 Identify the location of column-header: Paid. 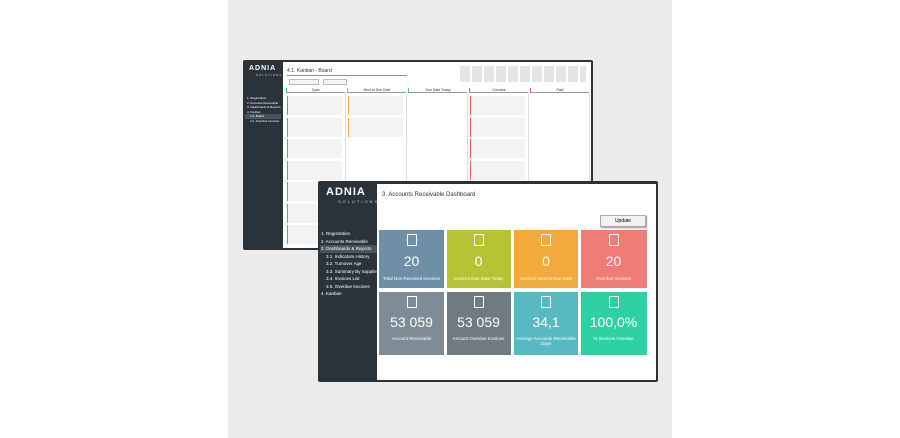
(559, 90).